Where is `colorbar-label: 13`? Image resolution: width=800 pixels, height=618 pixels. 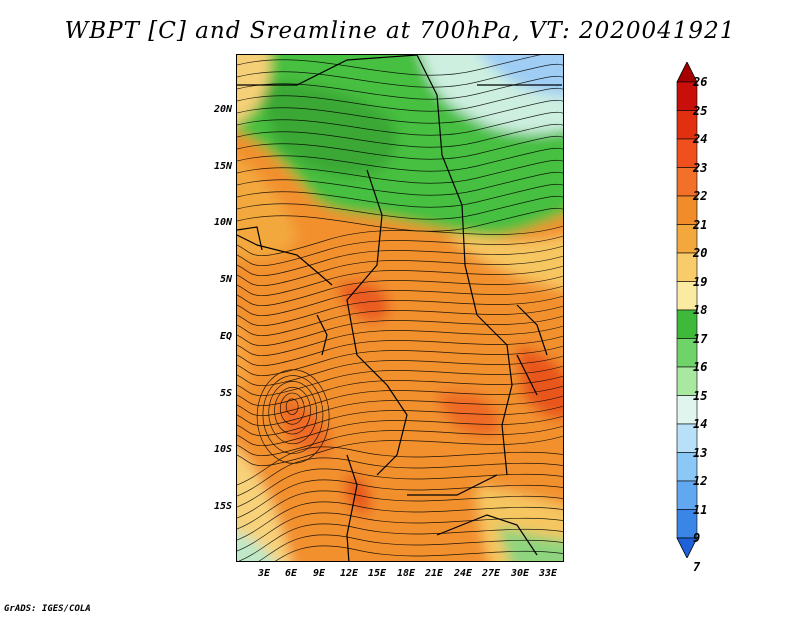 colorbar-label: 13 is located at coordinates (700, 452).